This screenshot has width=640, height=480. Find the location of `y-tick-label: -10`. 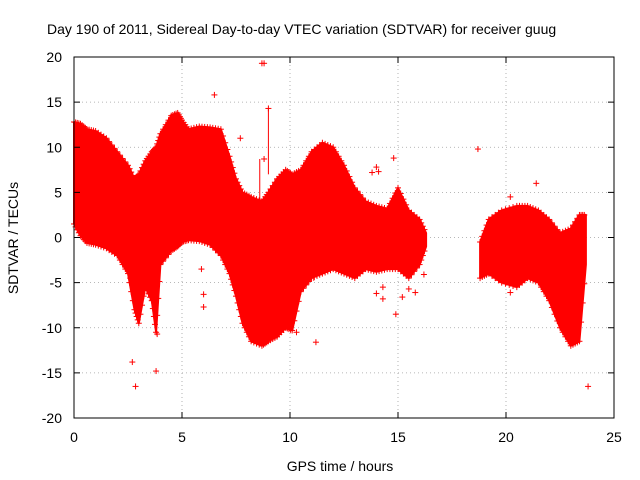

y-tick-label: -10 is located at coordinates (52, 328).